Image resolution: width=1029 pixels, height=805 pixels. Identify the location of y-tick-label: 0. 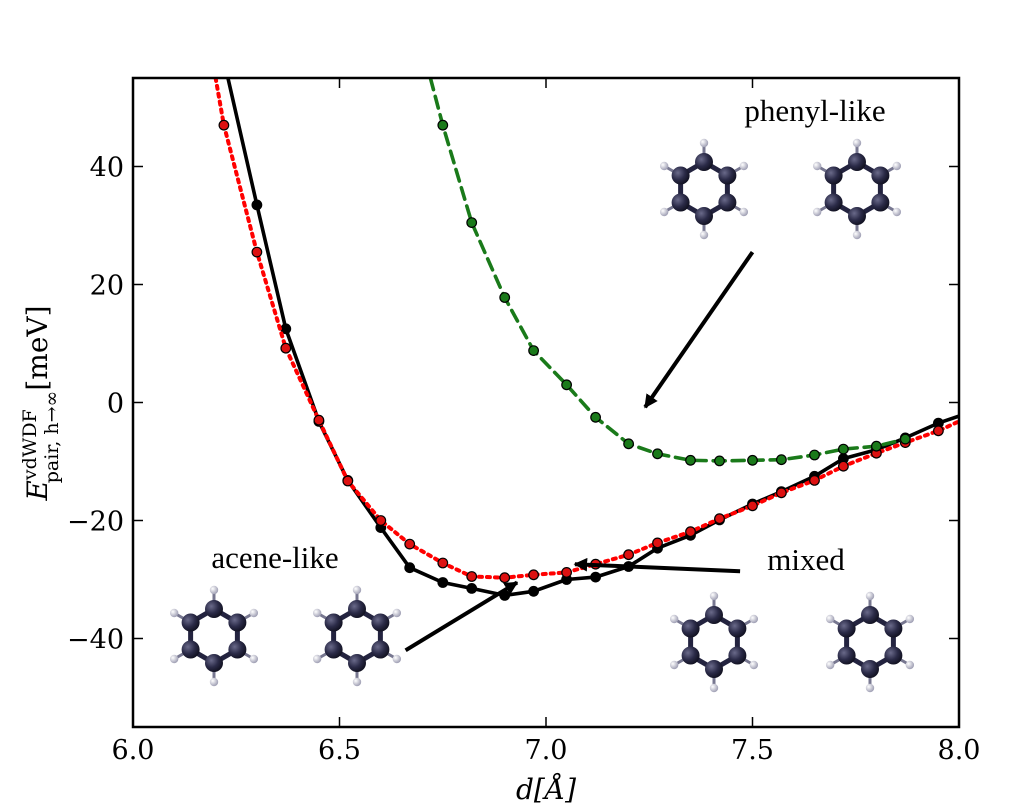
(115, 404).